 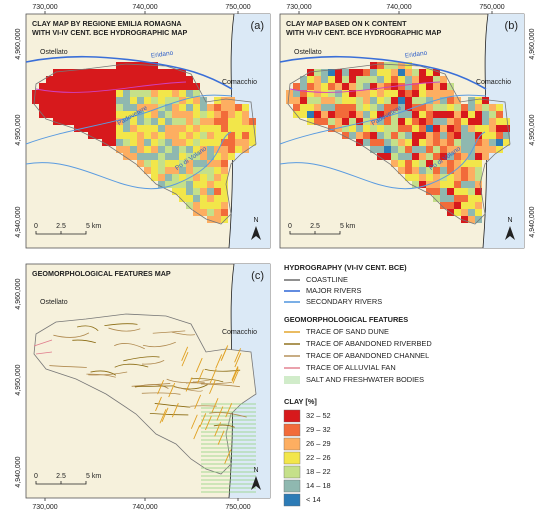 I want to click on scale-label: 2.5, so click(x=61, y=226).